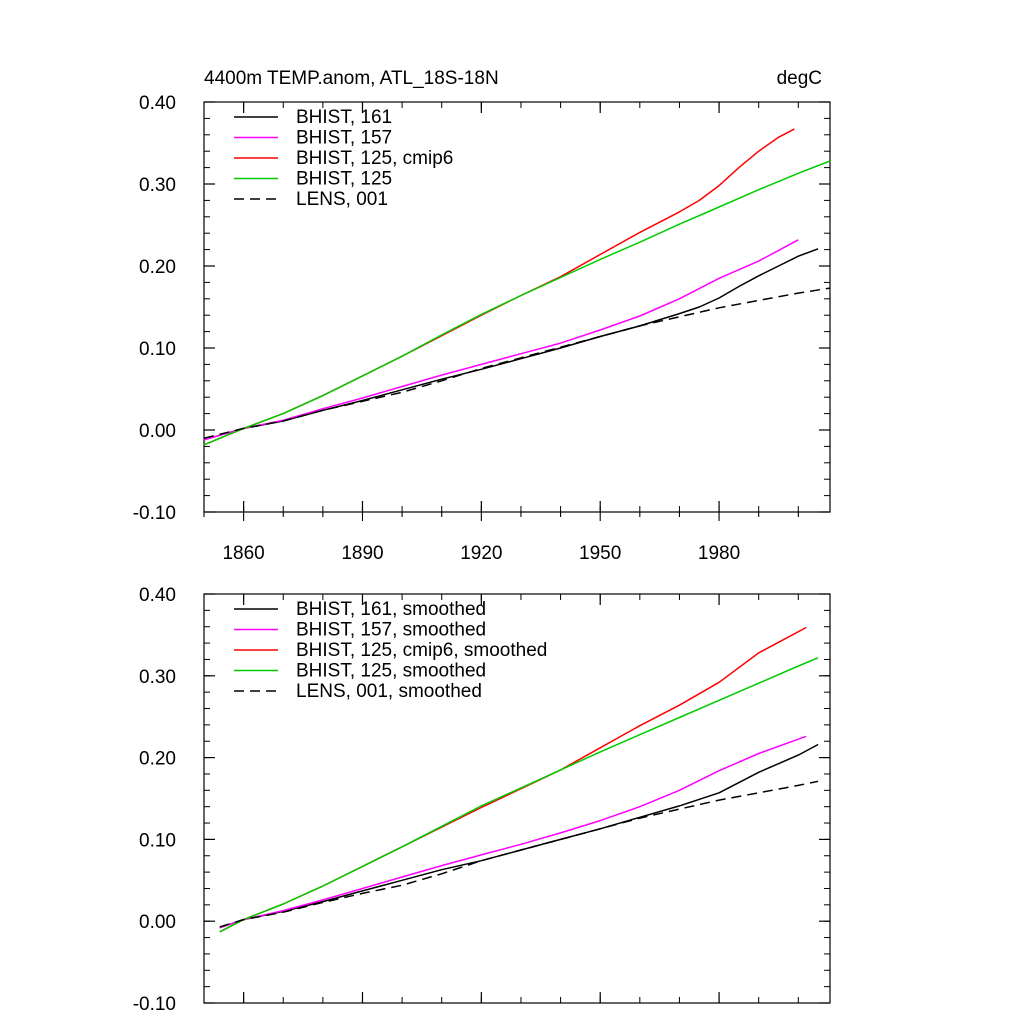 The height and width of the screenshot is (1024, 1024). What do you see at coordinates (481, 553) in the screenshot?
I see `x-tick-label: 1920` at bounding box center [481, 553].